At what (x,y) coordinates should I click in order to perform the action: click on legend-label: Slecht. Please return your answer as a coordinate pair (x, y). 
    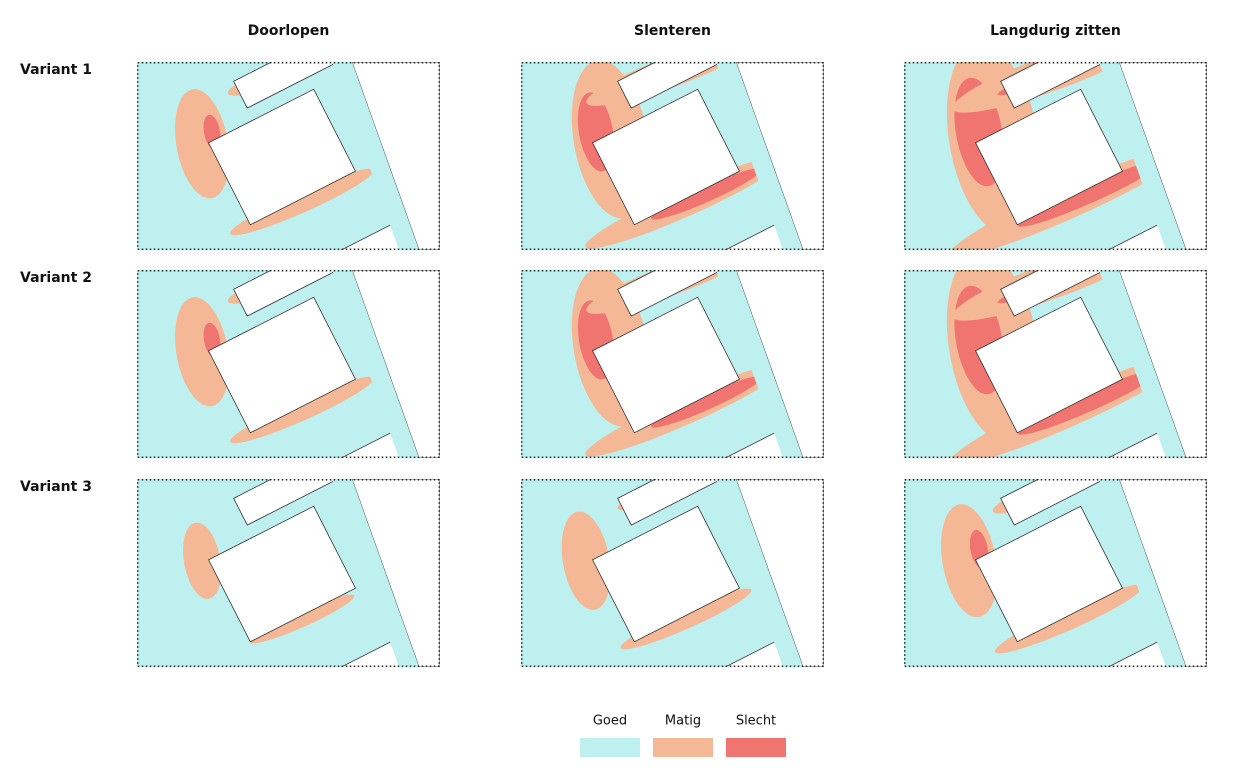
    Looking at the image, I should click on (756, 721).